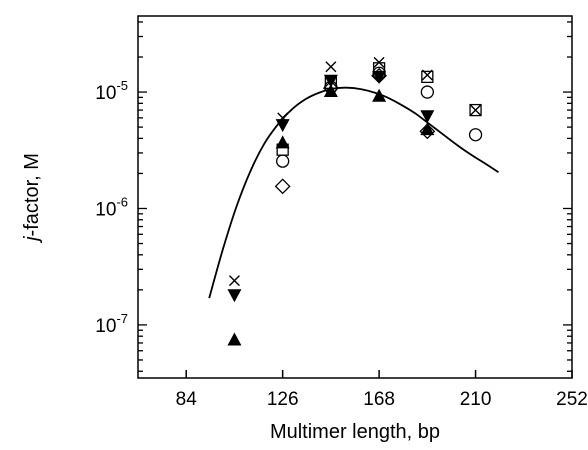  I want to click on x-axis: 84 126 168 210 252, so click(382, 390).